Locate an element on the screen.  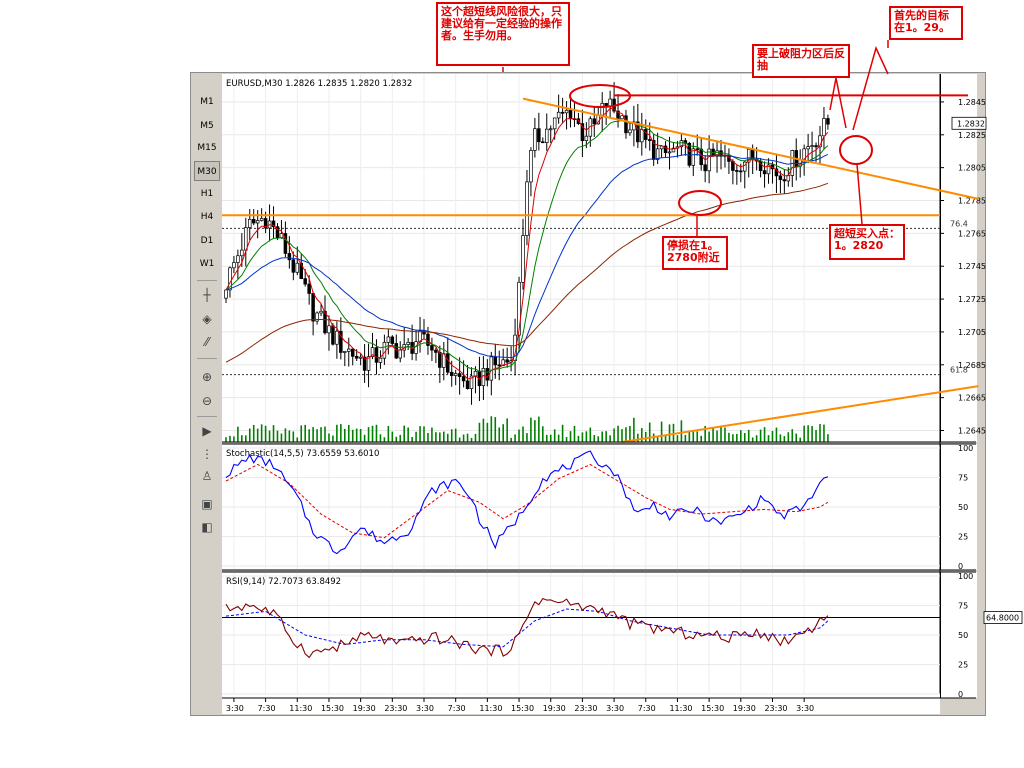
breakout-pointer is located at coordinates (838, 103).